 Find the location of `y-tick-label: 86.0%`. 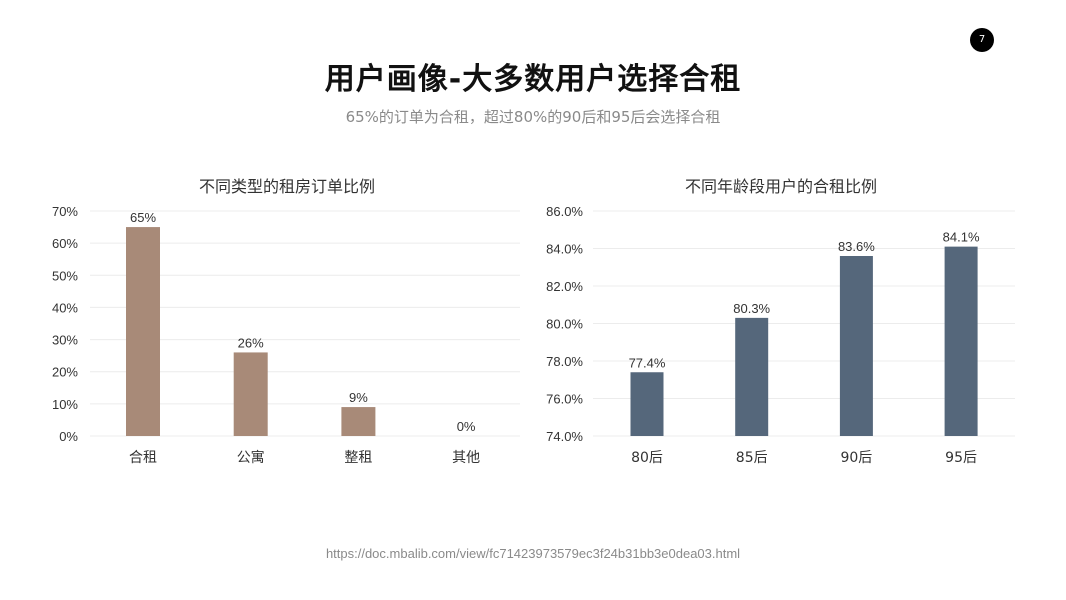

y-tick-label: 86.0% is located at coordinates (564, 211).